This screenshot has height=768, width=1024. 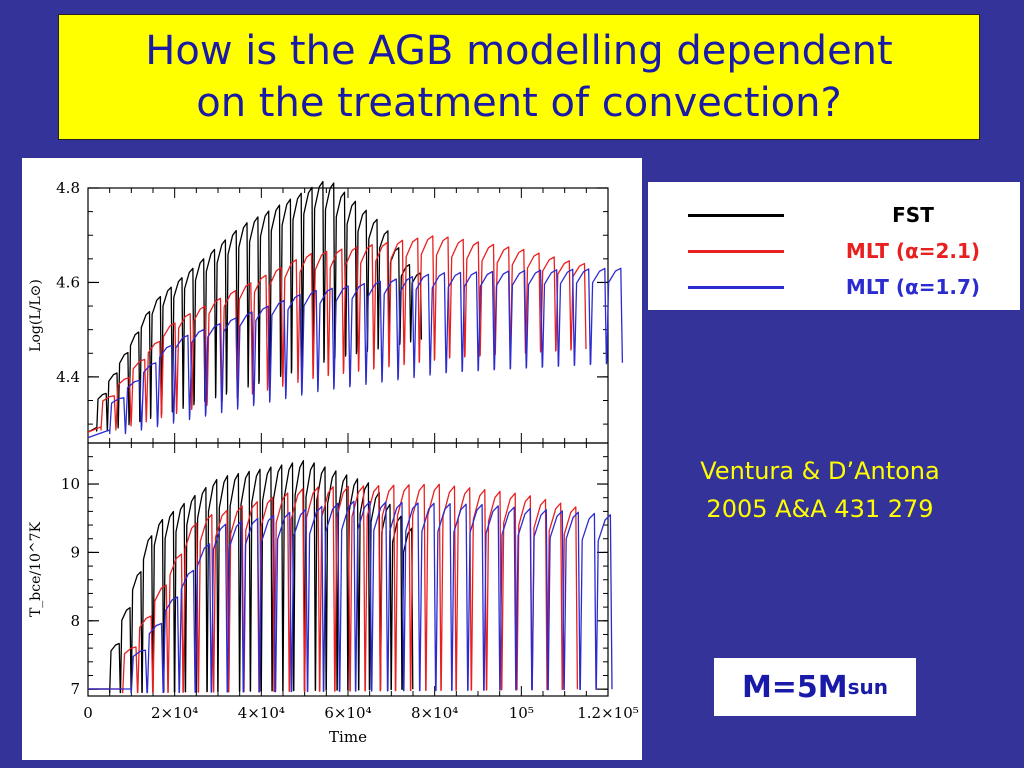 I want to click on y-tick-label: 7, so click(x=75, y=689).